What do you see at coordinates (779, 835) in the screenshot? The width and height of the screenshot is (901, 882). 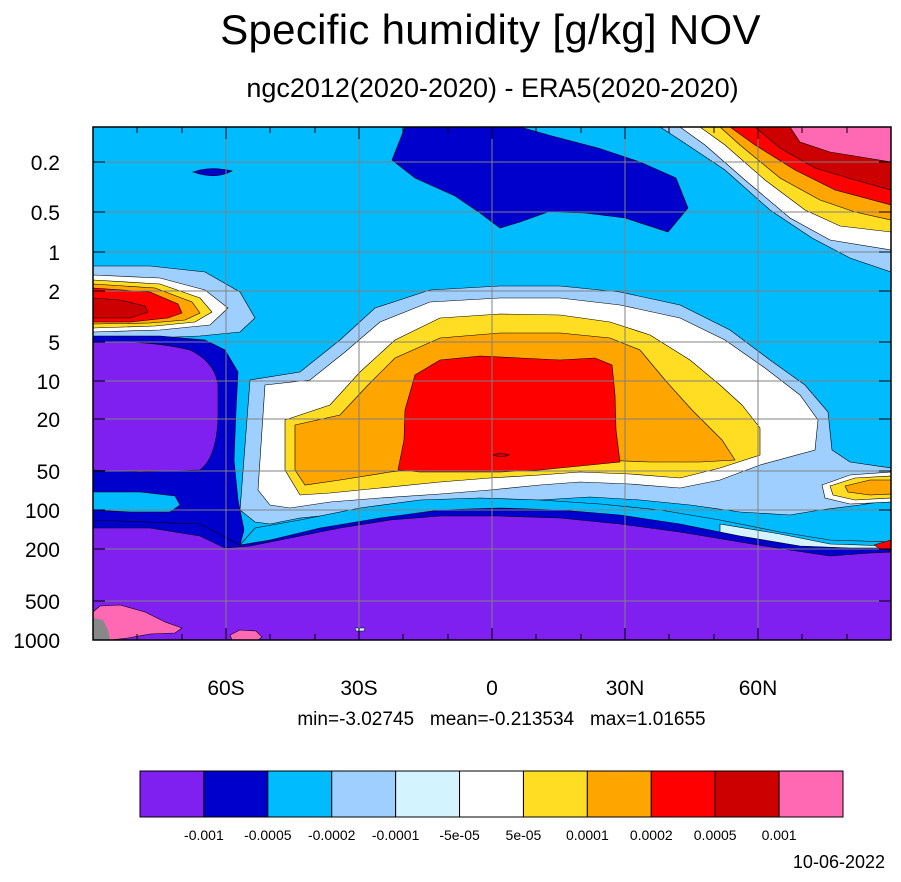 I see `colorbar-level-label: 0.001` at bounding box center [779, 835].